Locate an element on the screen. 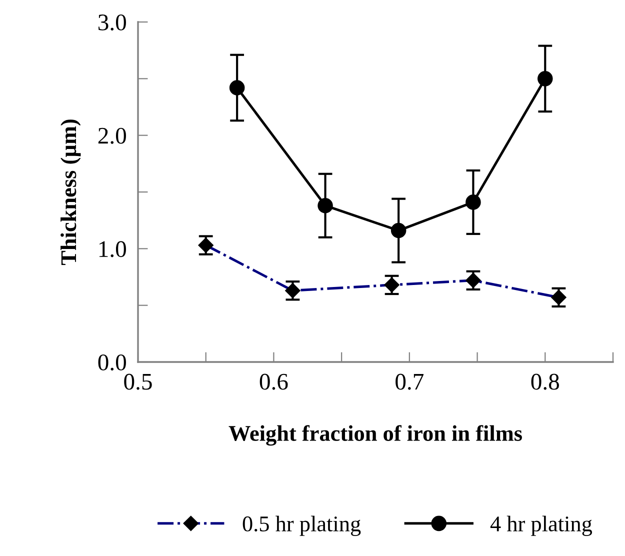  y-tick-label: 0.0 is located at coordinates (112, 362).